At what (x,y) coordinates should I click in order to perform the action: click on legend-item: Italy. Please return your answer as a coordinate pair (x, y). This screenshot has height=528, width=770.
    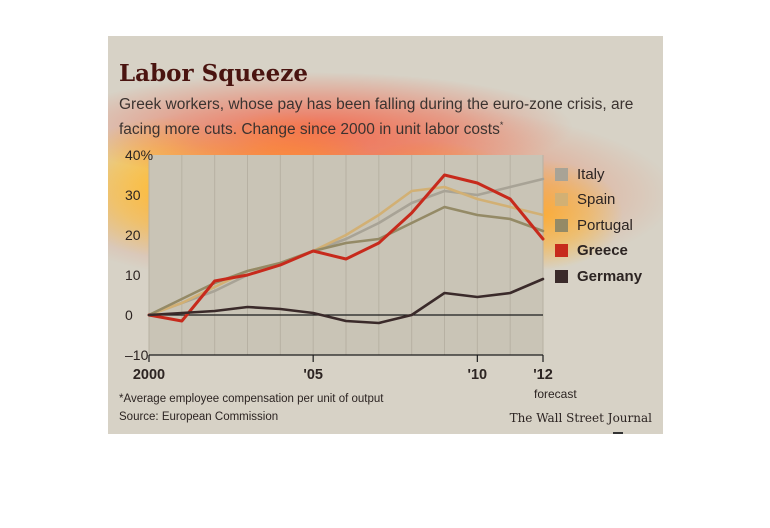
    Looking at the image, I should click on (580, 174).